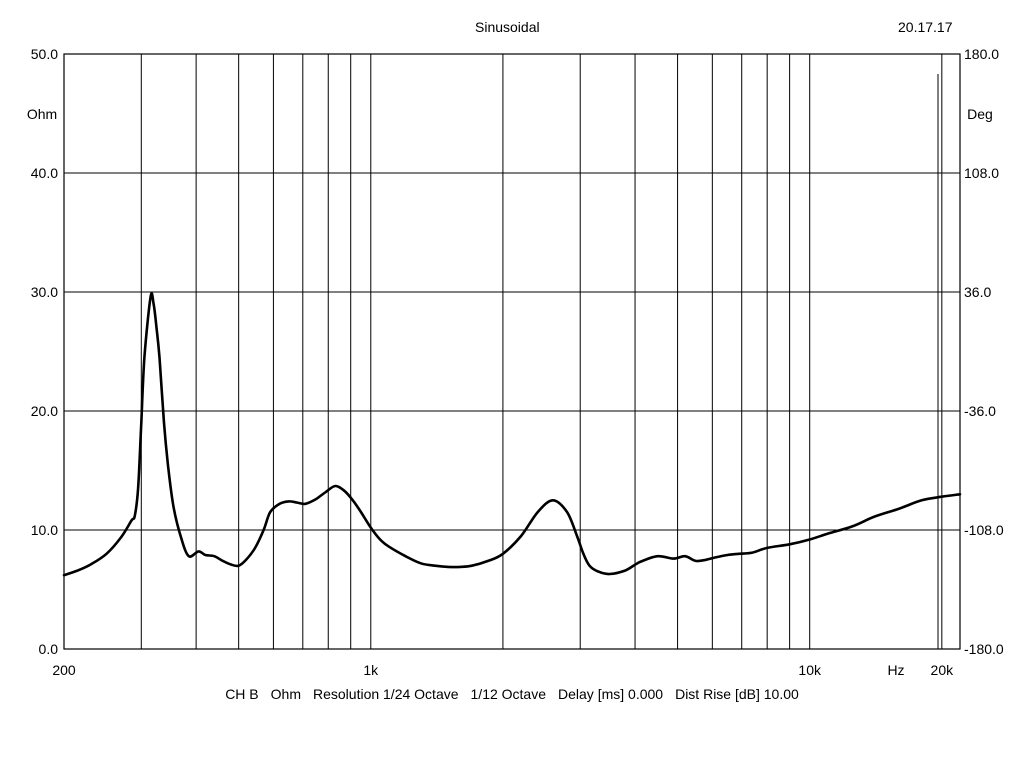 Image resolution: width=1024 pixels, height=768 pixels. What do you see at coordinates (44, 54) in the screenshot?
I see `y-tick-label: 50.0` at bounding box center [44, 54].